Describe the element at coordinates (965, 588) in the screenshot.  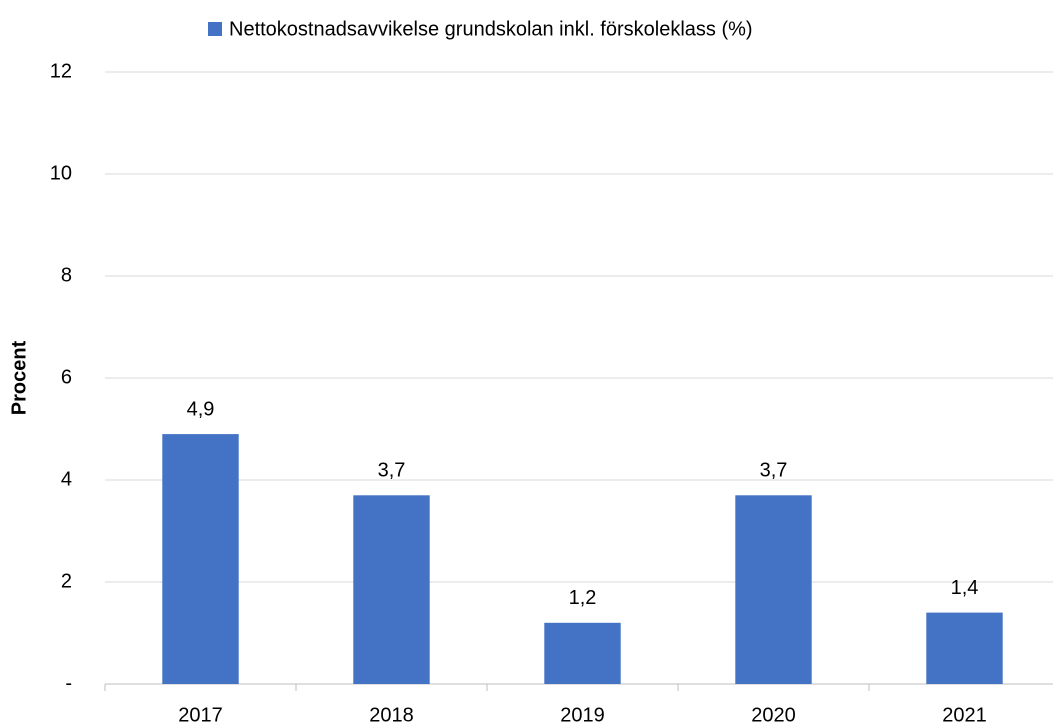
I see `data-label: 1,4` at that location.